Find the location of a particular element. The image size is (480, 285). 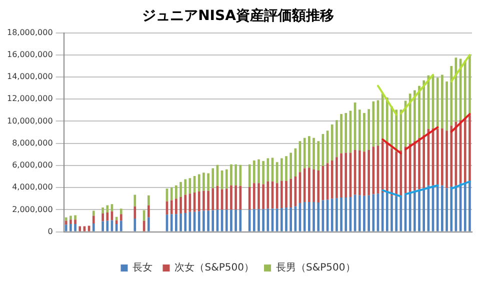

chart-title: ジュニアNISA資産評価額推移 is located at coordinates (238, 15).